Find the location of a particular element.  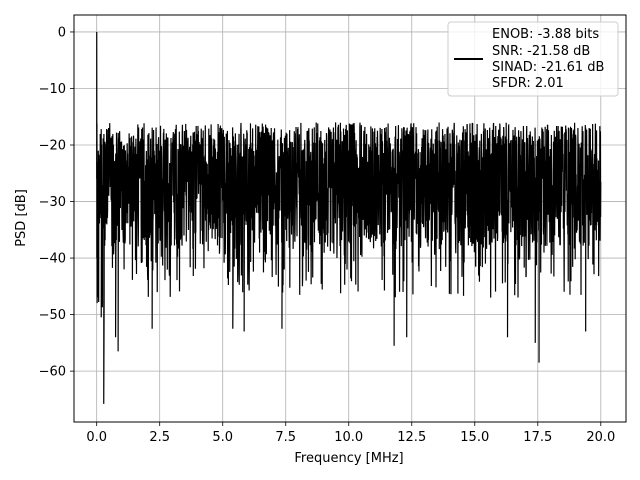

legend-entry-sfdr: SFDR: 2.01 is located at coordinates (528, 83).